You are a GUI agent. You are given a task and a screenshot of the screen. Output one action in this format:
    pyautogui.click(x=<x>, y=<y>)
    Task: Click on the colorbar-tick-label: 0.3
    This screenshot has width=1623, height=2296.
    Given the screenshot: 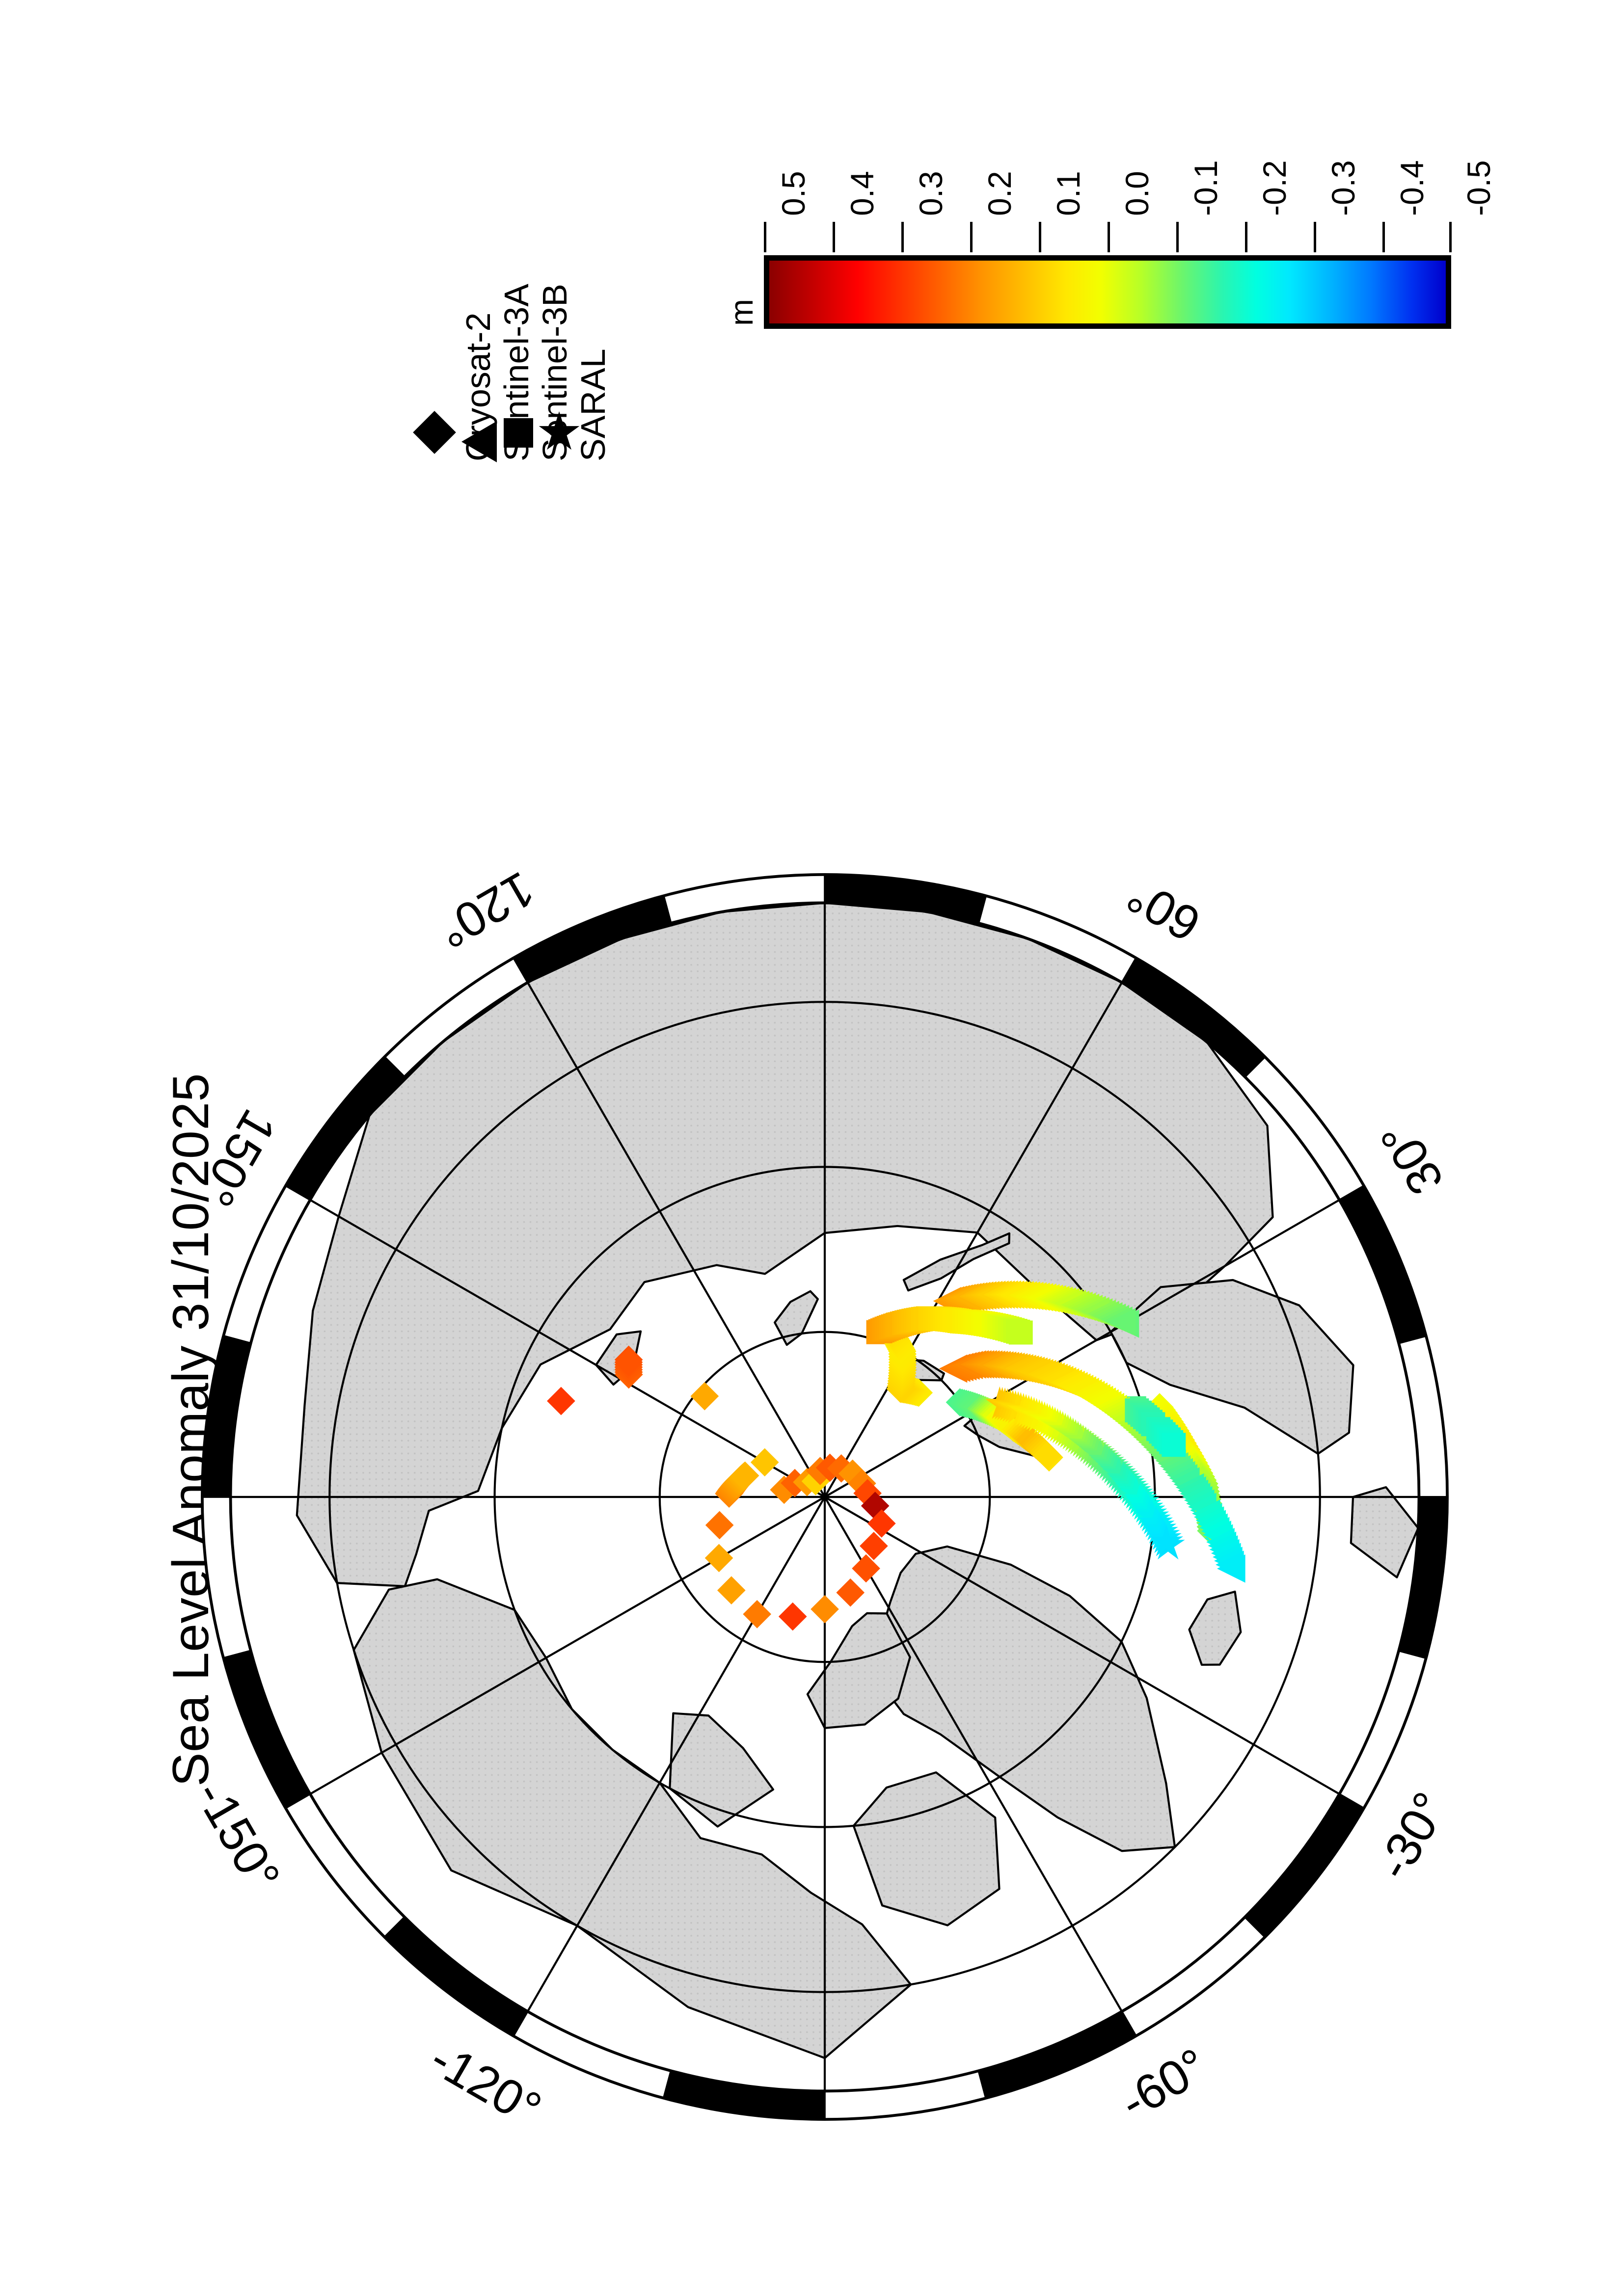 What is the action you would take?
    pyautogui.click(x=931, y=193)
    